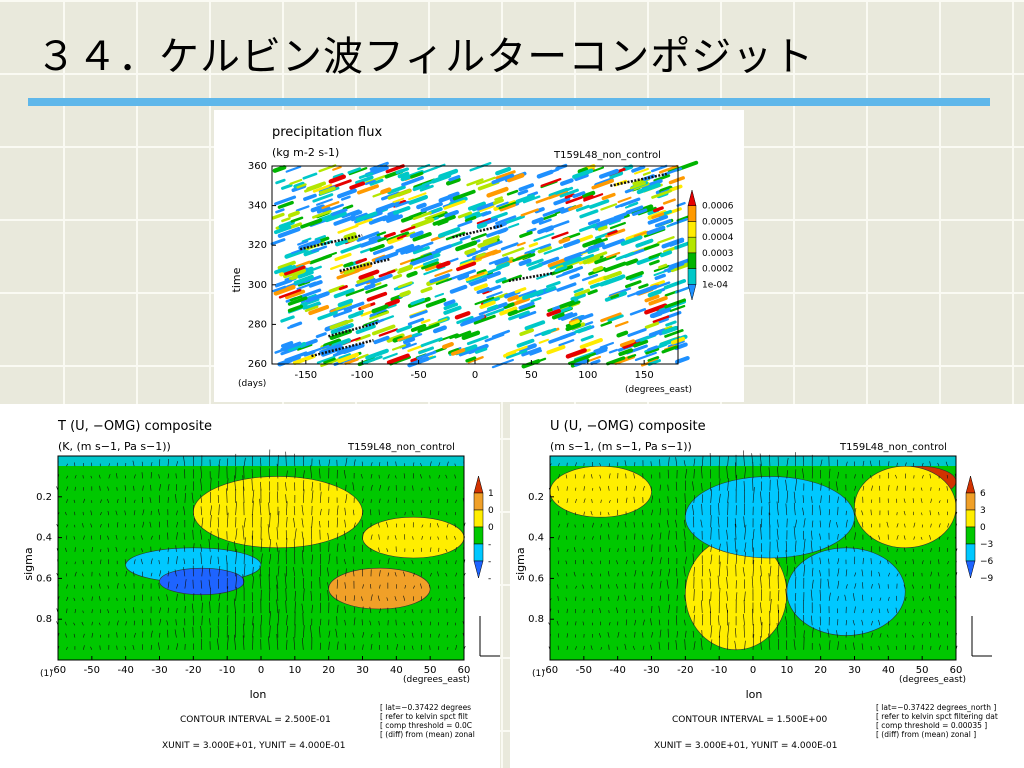 The height and width of the screenshot is (768, 1024). I want to click on kelvin-track, so click(331, 242).